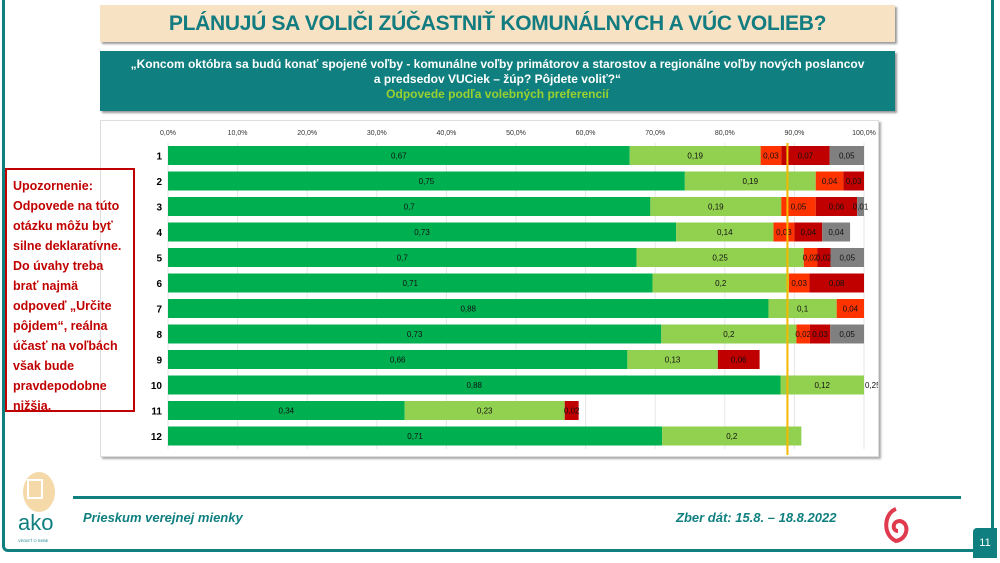 The image size is (1000, 563). What do you see at coordinates (157, 437) in the screenshot?
I see `category-label: 12` at bounding box center [157, 437].